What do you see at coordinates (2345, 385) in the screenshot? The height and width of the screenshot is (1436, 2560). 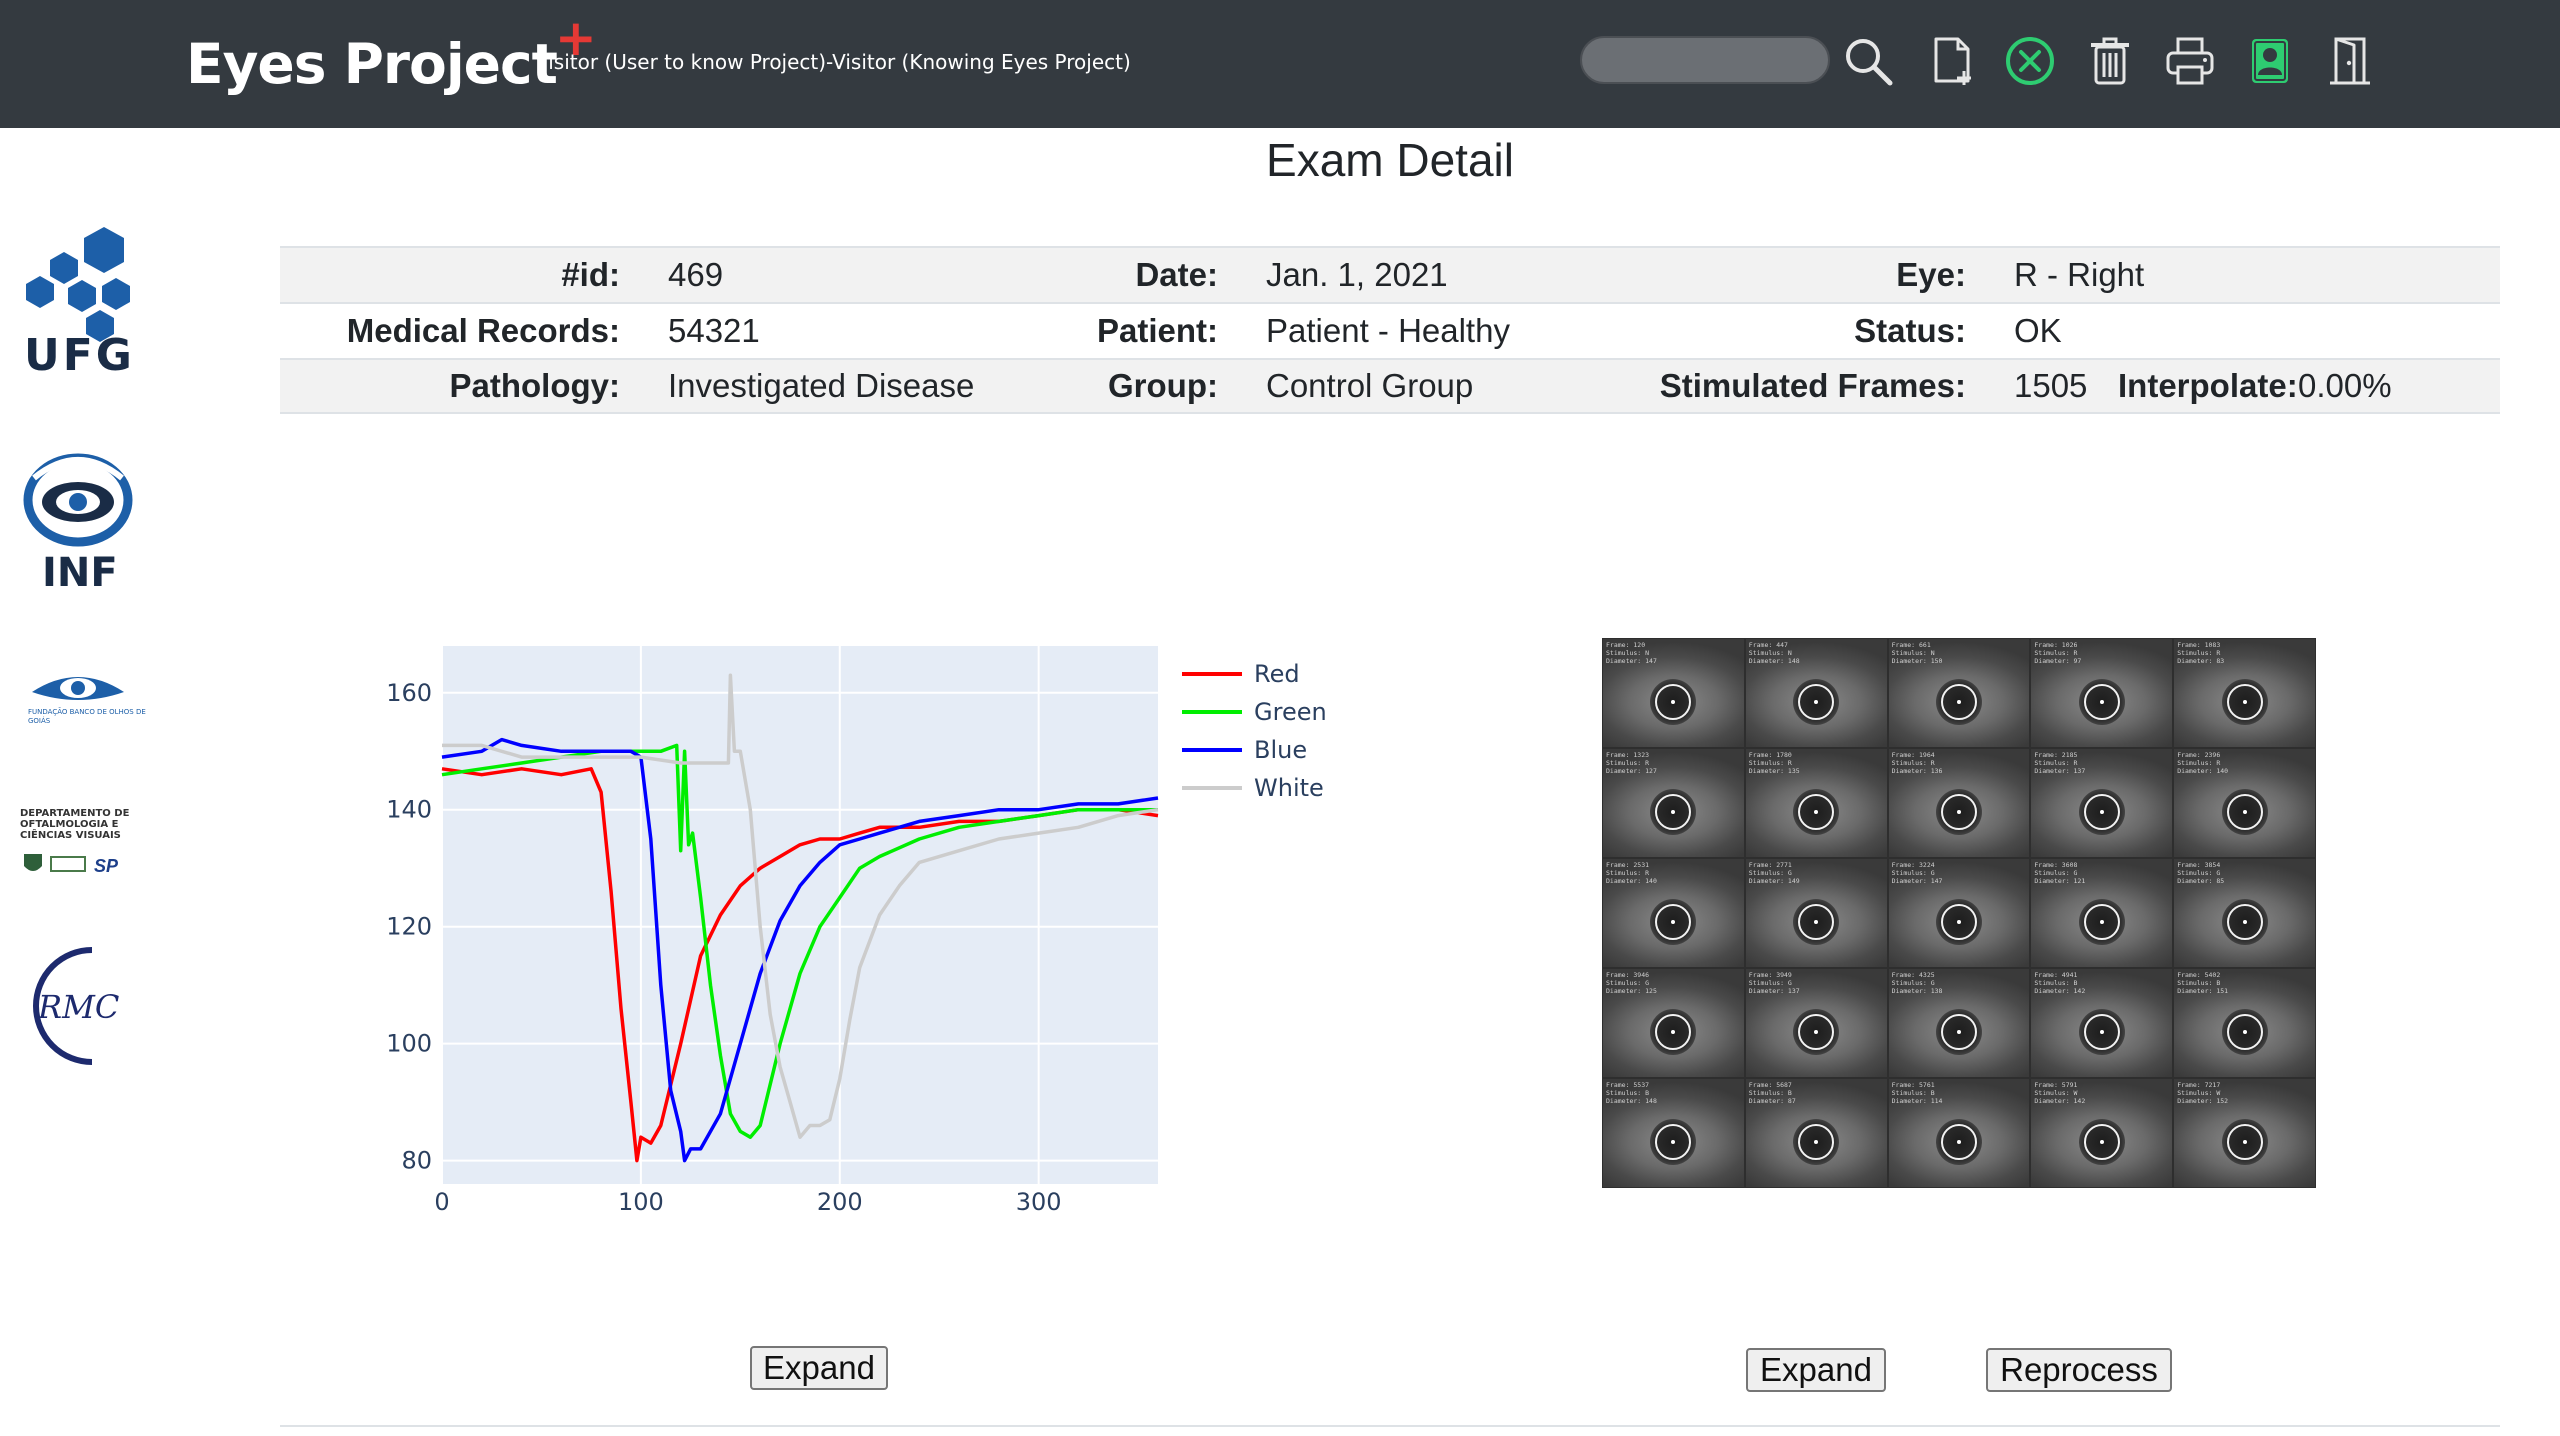 I see `interpolate-value: 0.00%` at bounding box center [2345, 385].